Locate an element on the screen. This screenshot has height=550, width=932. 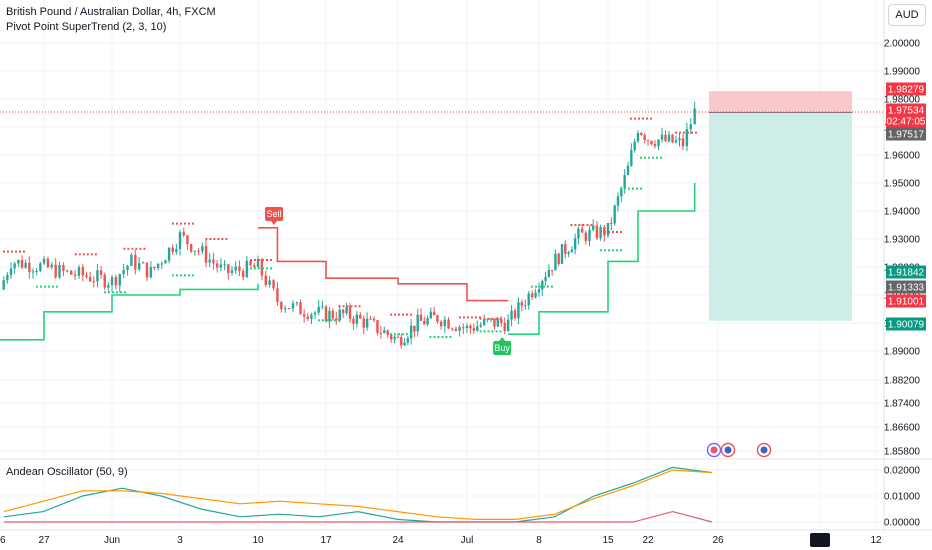
take-profit-zone is located at coordinates (780, 216).